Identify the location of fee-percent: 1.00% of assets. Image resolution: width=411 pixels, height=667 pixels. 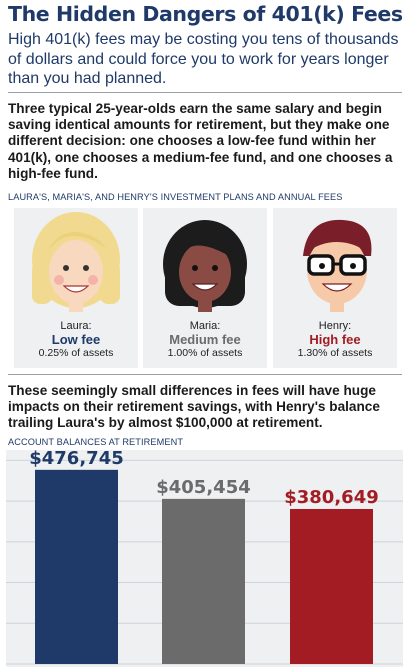
(205, 353).